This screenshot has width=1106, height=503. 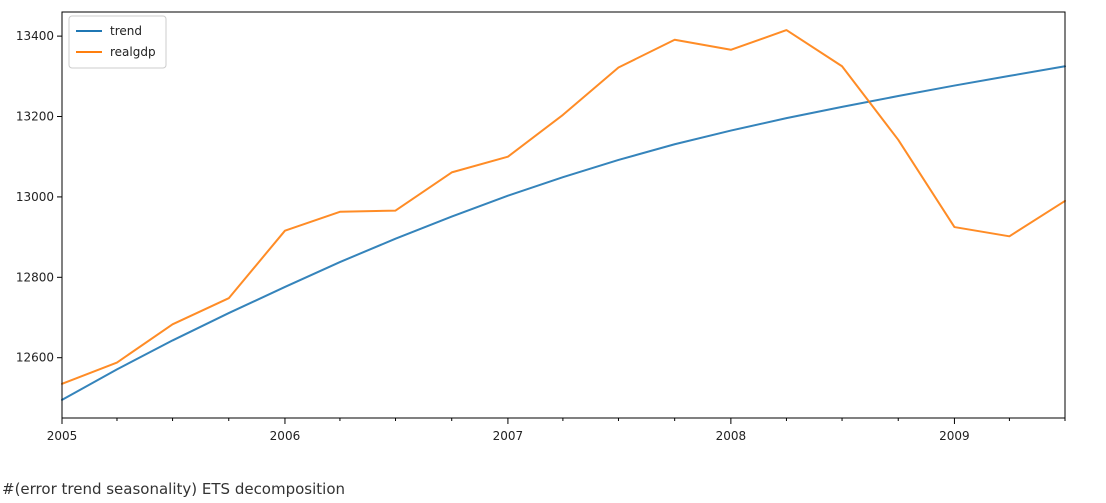 I want to click on x-tick-label: 2009, so click(x=954, y=436).